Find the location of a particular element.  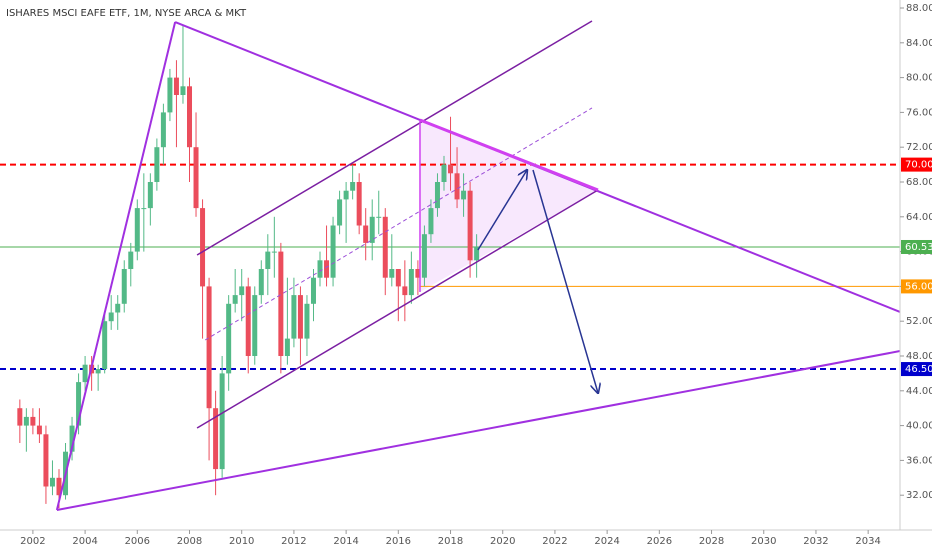

y-tick-label: 84.00 is located at coordinates (919, 43).